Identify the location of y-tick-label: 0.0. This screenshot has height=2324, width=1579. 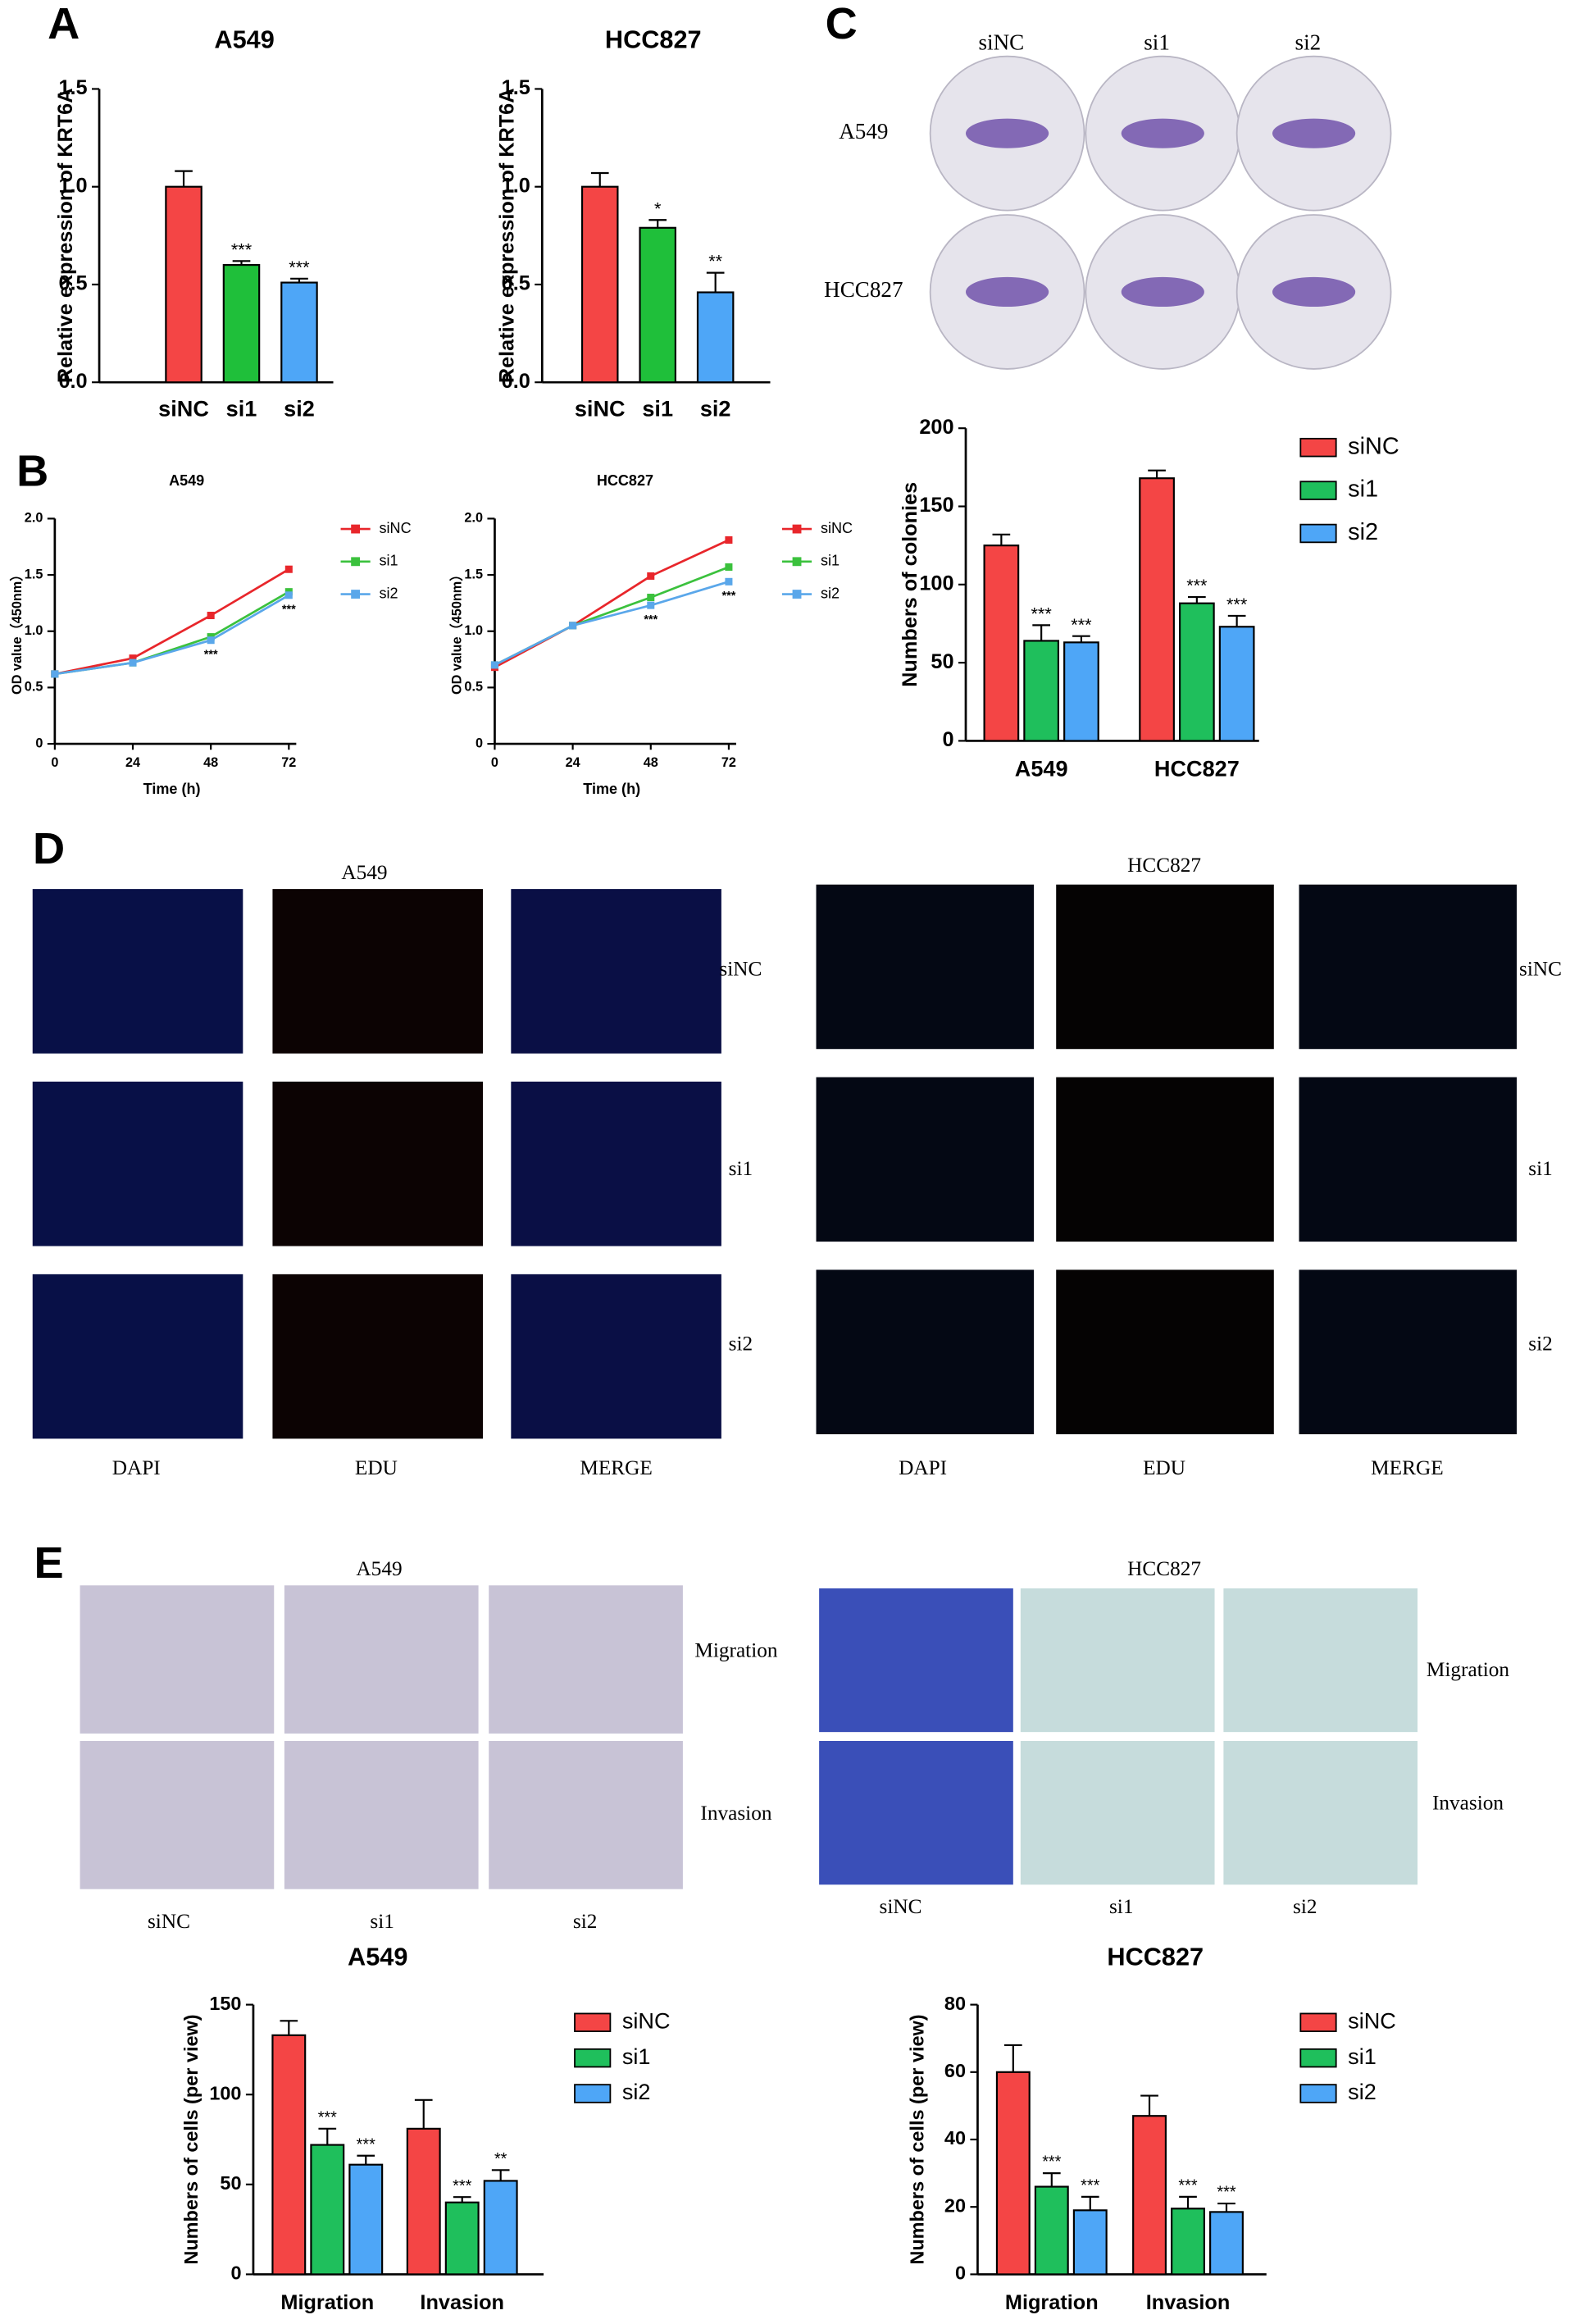
(516, 381).